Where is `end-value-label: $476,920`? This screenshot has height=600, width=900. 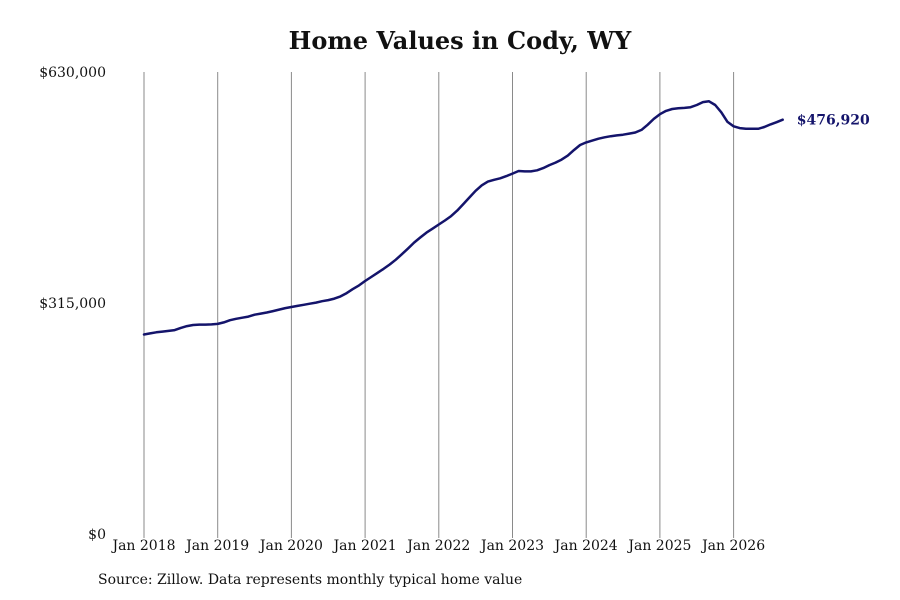
end-value-label: $476,920 is located at coordinates (833, 121).